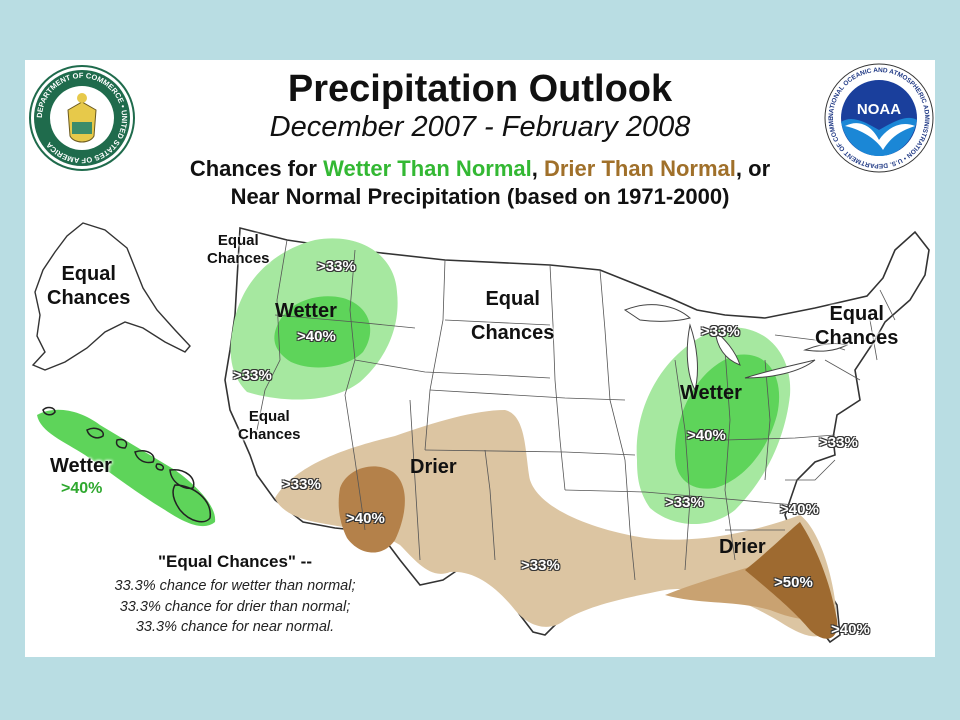  What do you see at coordinates (427, 168) in the screenshot?
I see `wetter-term: Wetter Than Normal` at bounding box center [427, 168].